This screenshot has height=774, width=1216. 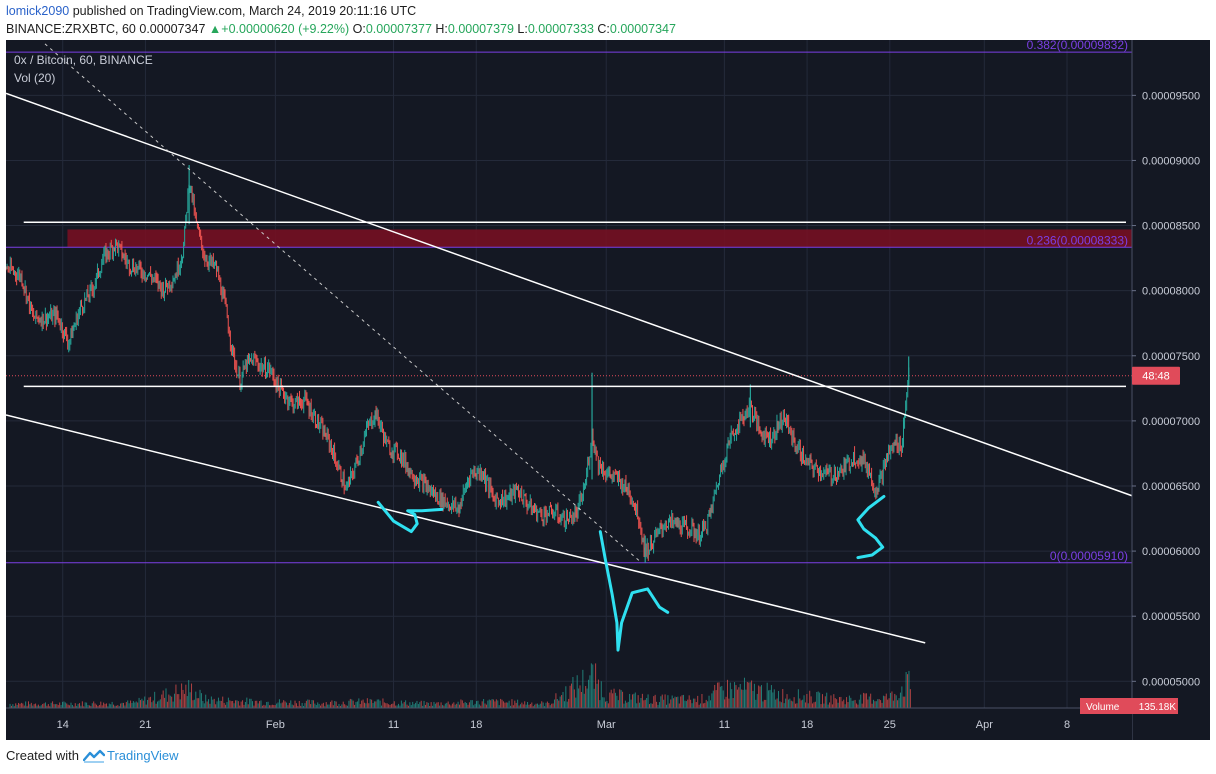 I want to click on x-tick-label: Mar, so click(x=606, y=725).